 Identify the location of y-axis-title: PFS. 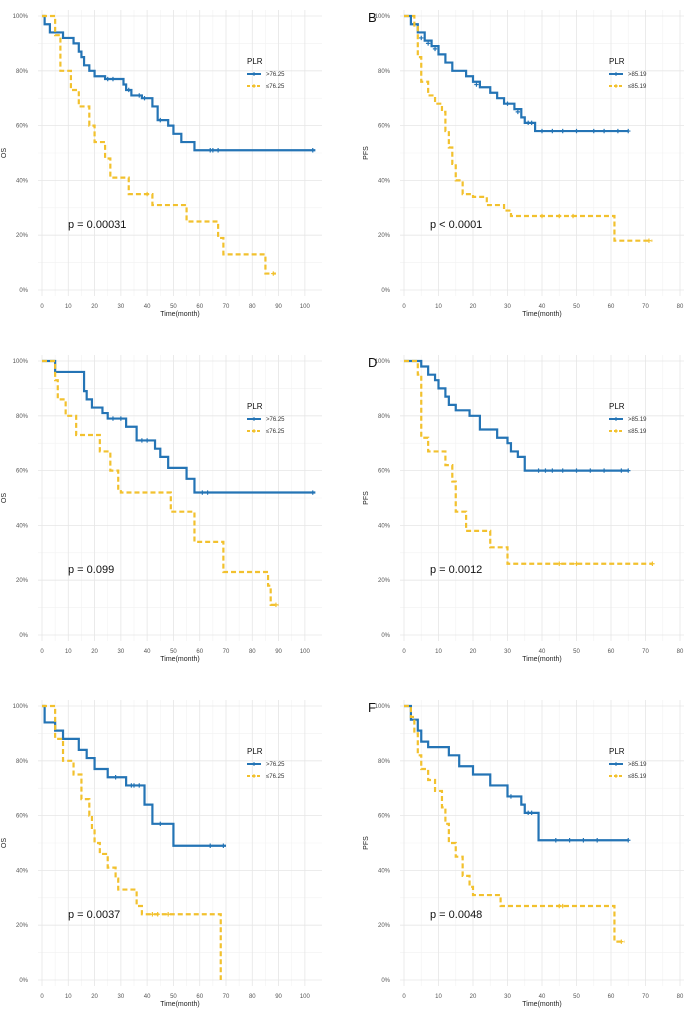
(366, 498).